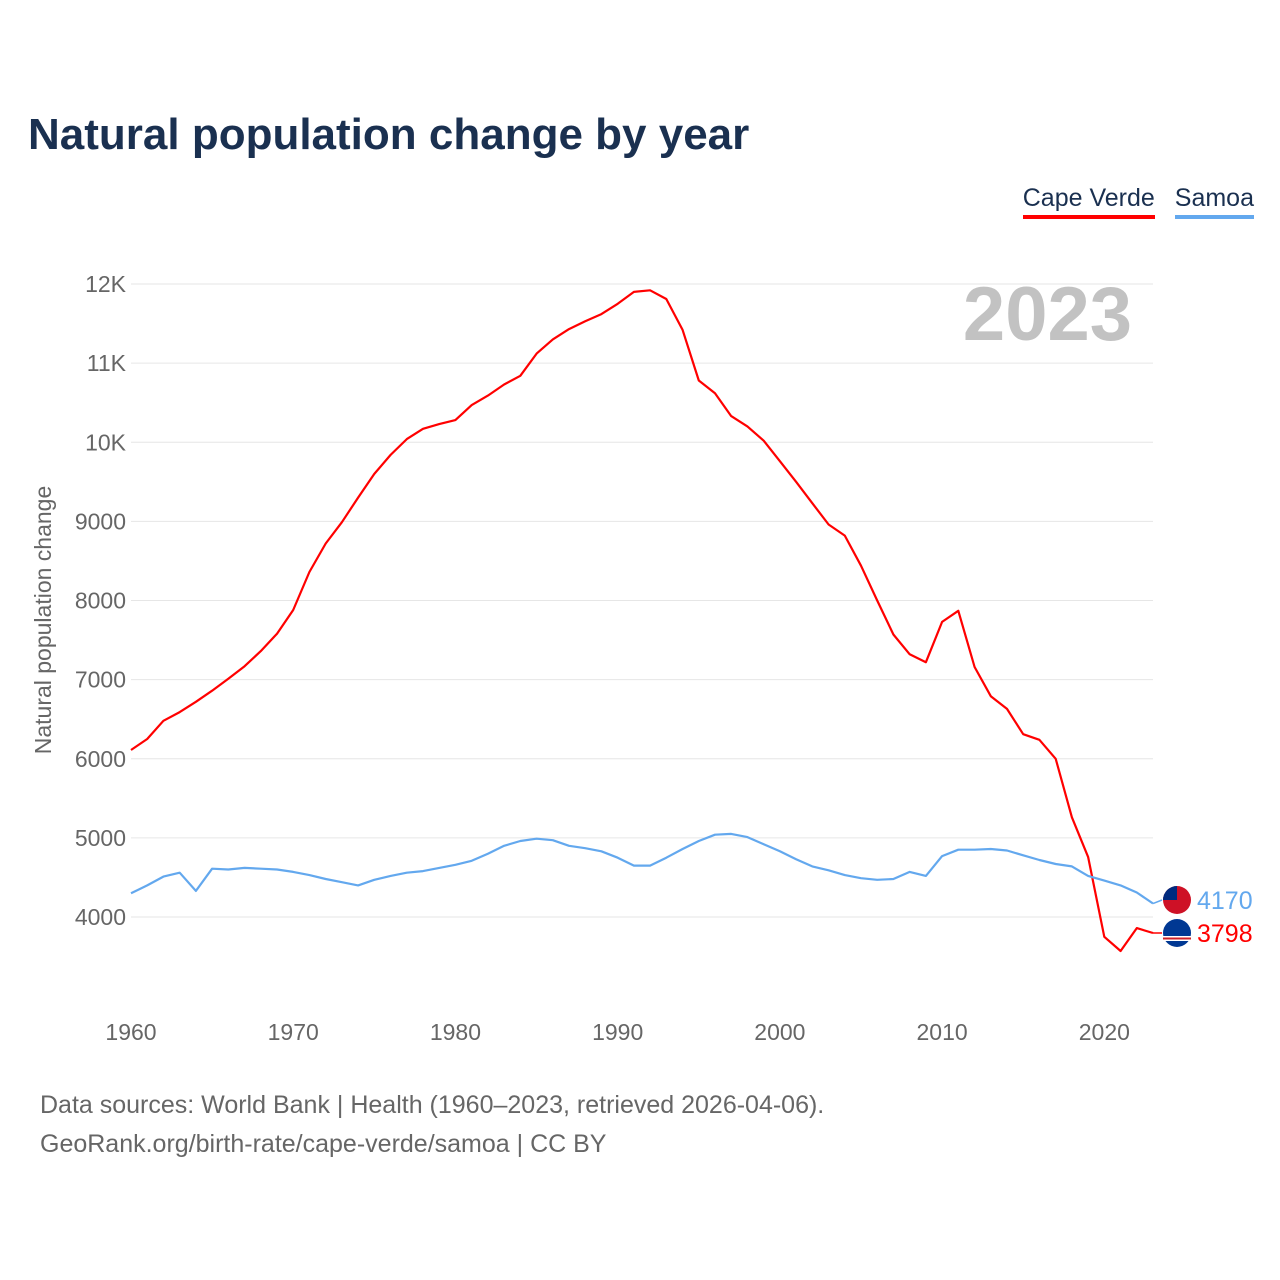 This screenshot has width=1280, height=1280. Describe the element at coordinates (1177, 933) in the screenshot. I see `cape-verde-flag-icon` at that location.